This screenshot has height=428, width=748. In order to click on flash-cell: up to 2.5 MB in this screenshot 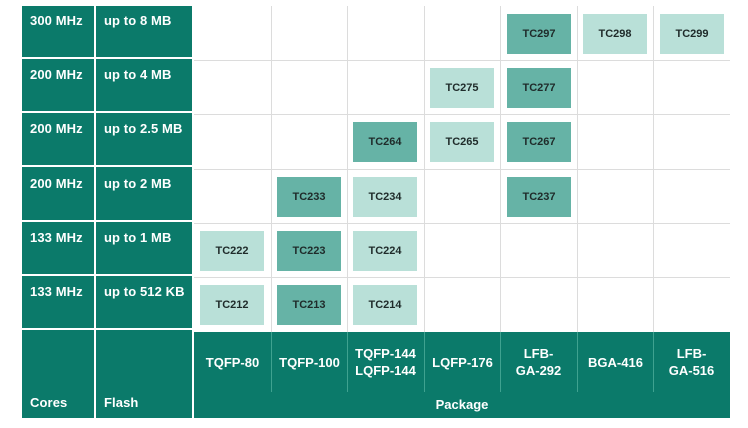, I will do `click(144, 140)`.